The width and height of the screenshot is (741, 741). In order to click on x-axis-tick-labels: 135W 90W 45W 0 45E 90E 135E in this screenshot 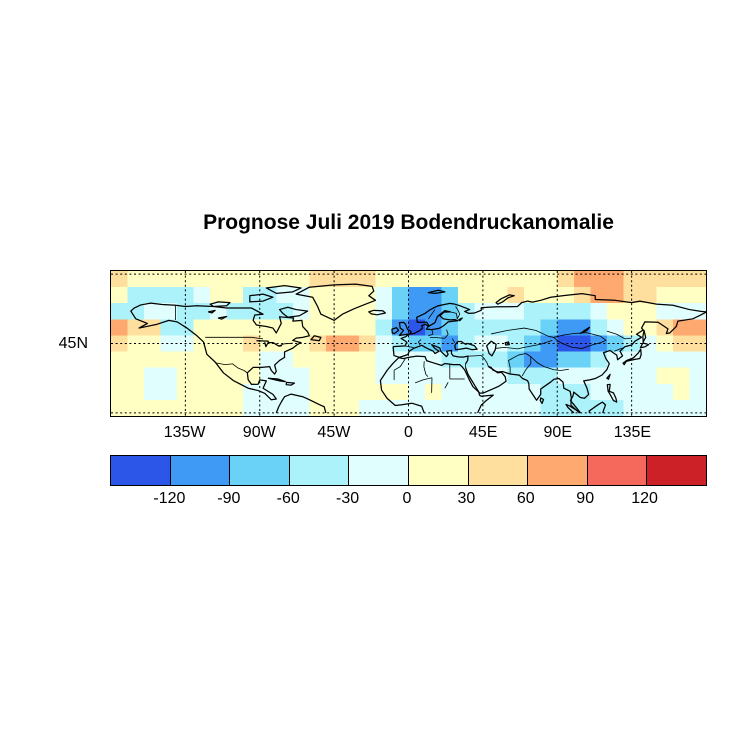, I will do `click(408, 433)`.